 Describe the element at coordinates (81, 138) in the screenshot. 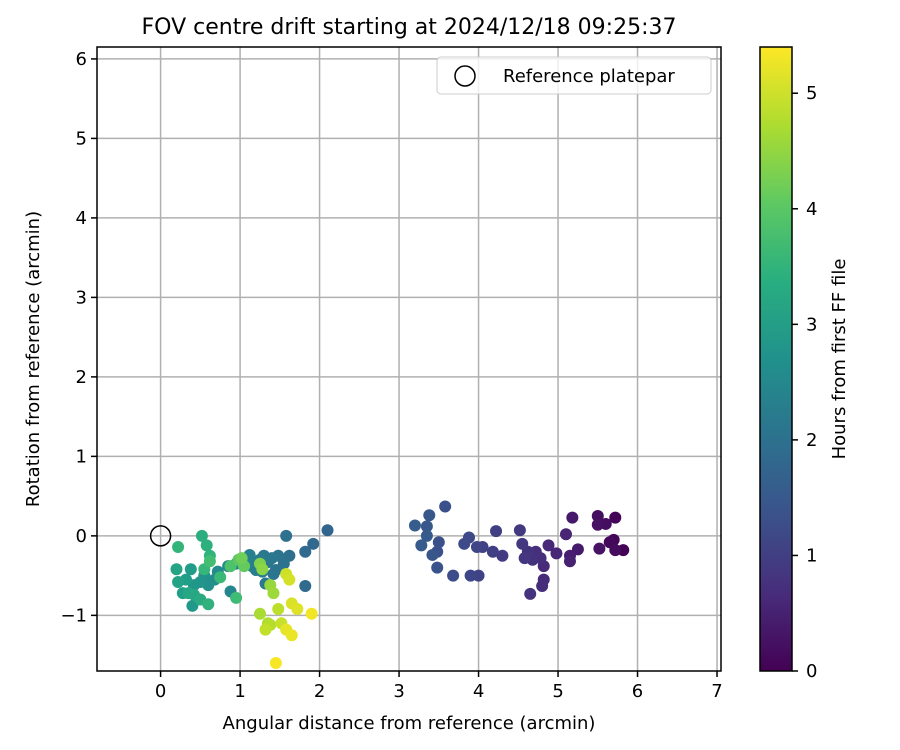

I see `y-tick-label: 5` at that location.